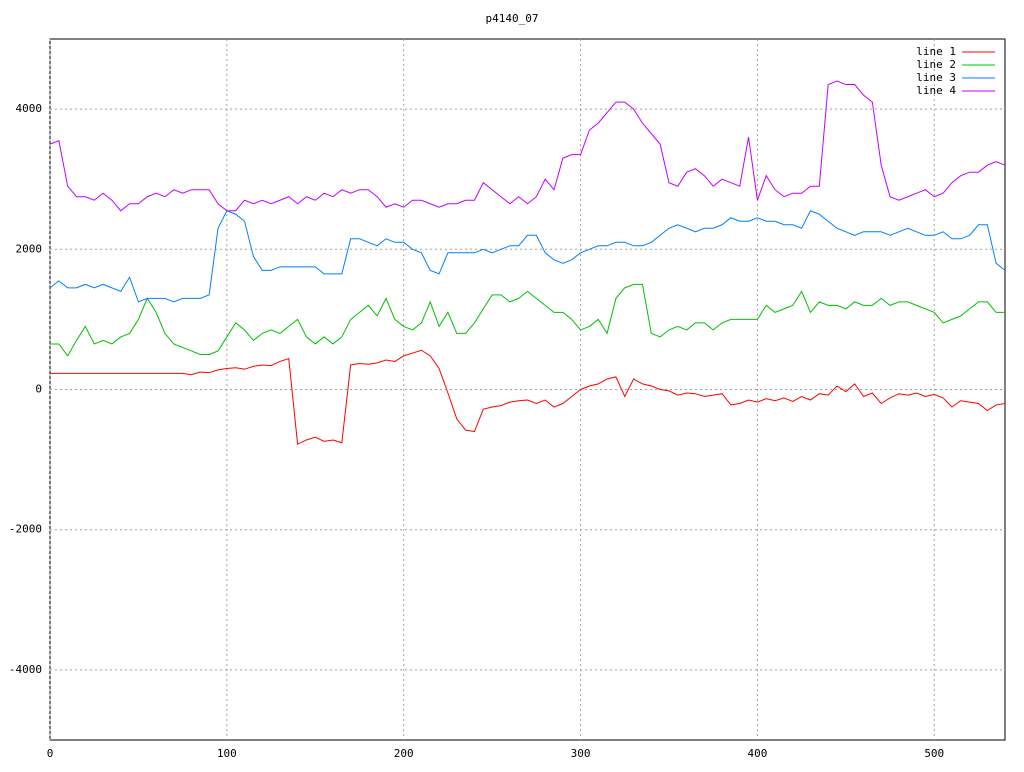 Image resolution: width=1024 pixels, height=772 pixels. What do you see at coordinates (29, 248) in the screenshot?
I see `y-tick-label: 2000` at bounding box center [29, 248].